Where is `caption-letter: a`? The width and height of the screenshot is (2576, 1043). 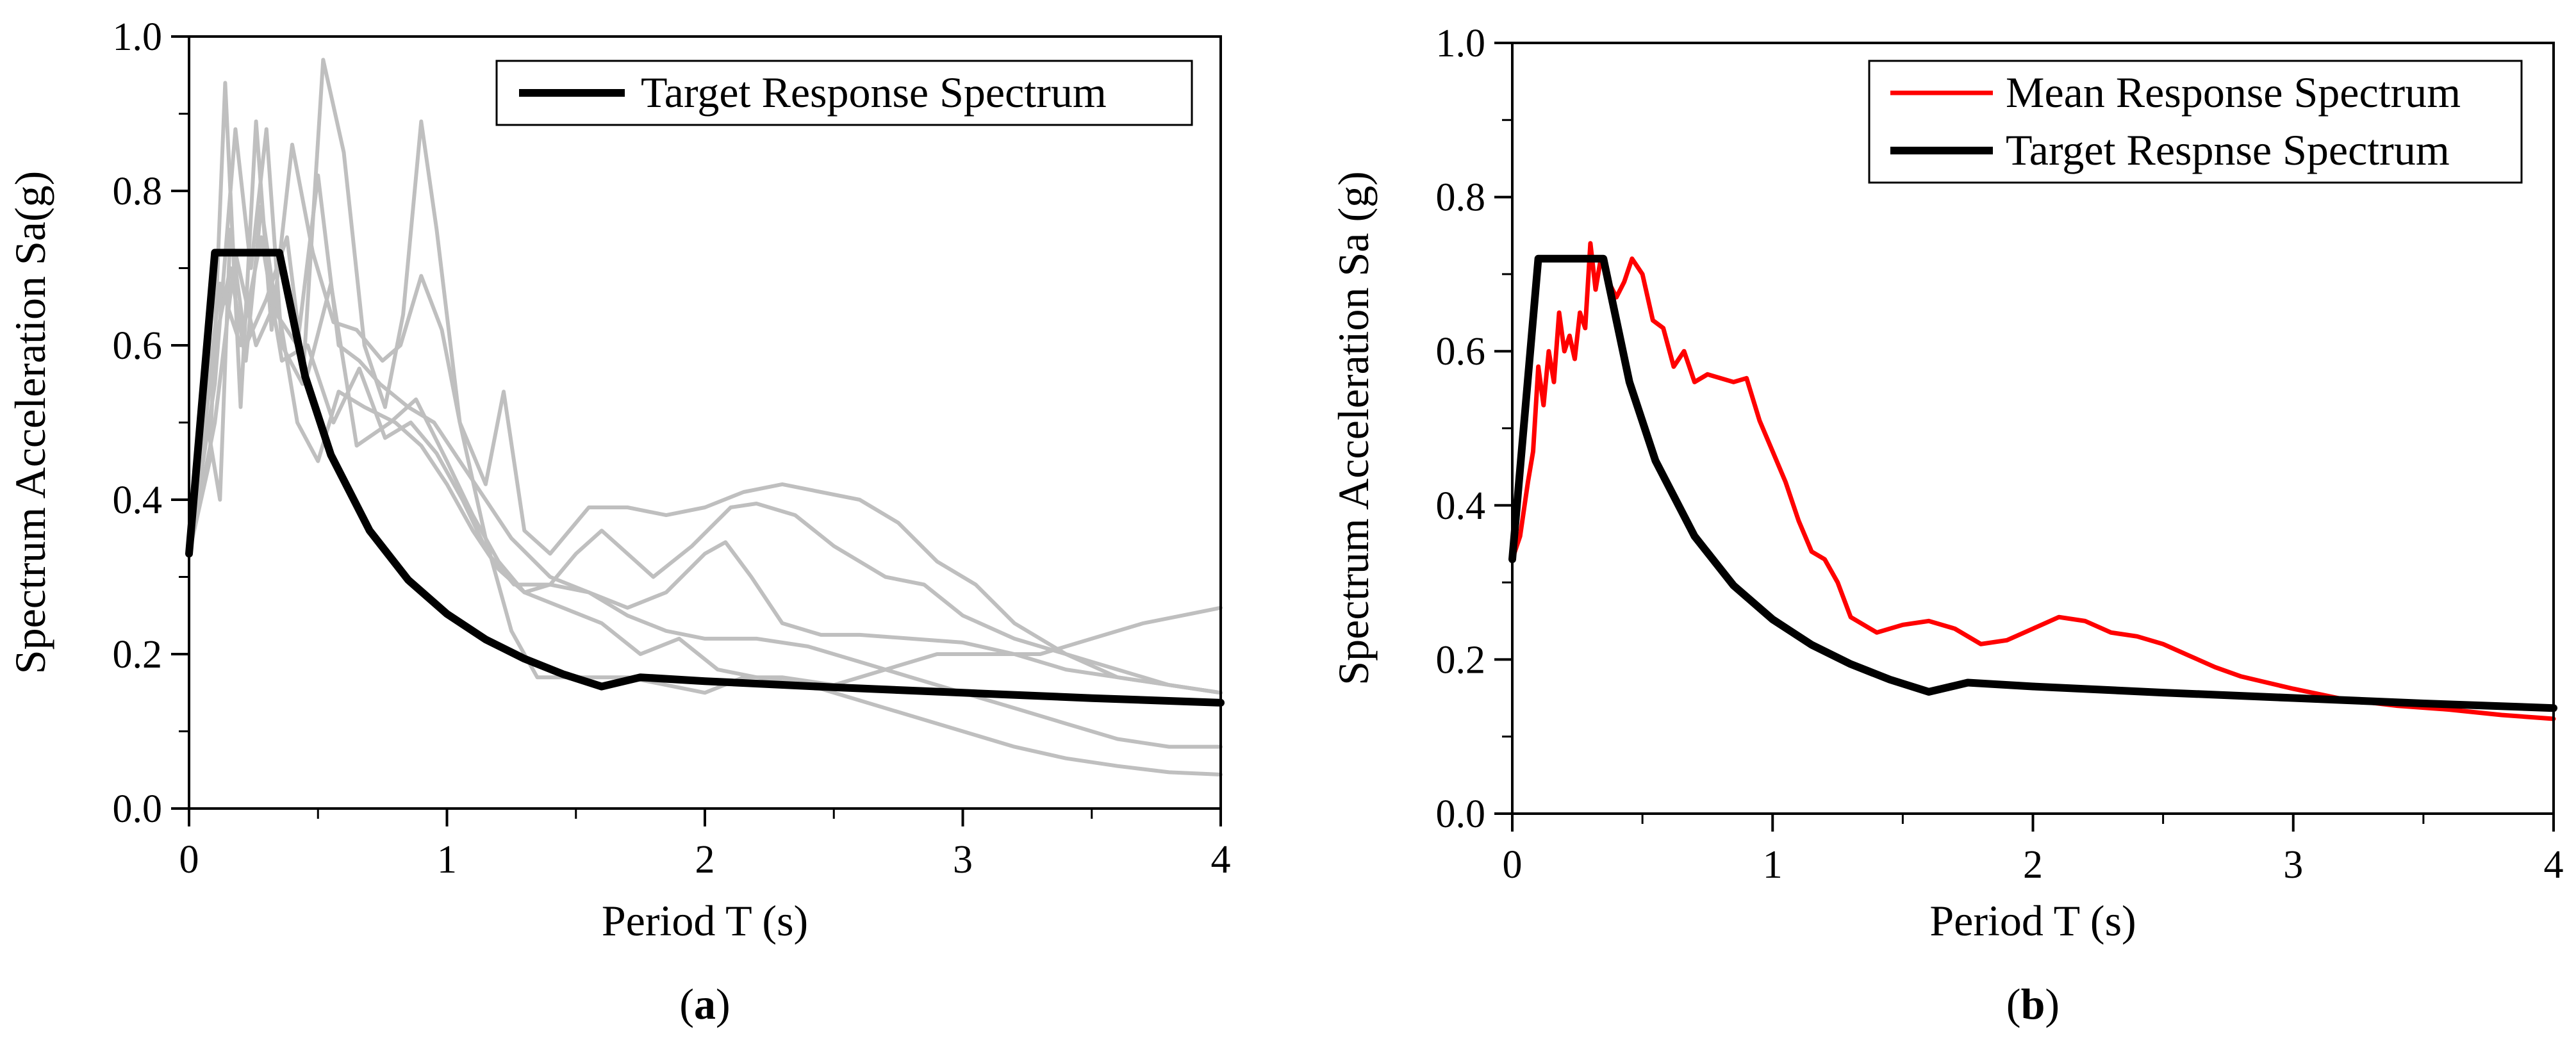 caption-letter: a is located at coordinates (705, 1004).